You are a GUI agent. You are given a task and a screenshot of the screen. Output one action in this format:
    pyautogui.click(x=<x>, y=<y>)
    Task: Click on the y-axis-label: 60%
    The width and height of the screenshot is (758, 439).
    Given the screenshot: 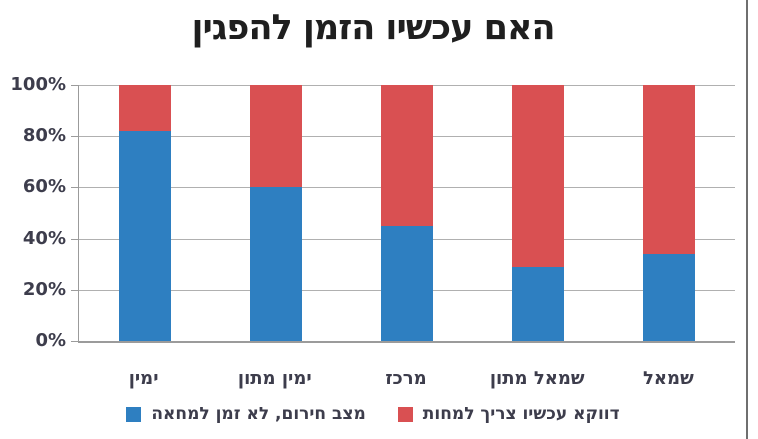 What is the action you would take?
    pyautogui.click(x=44, y=187)
    